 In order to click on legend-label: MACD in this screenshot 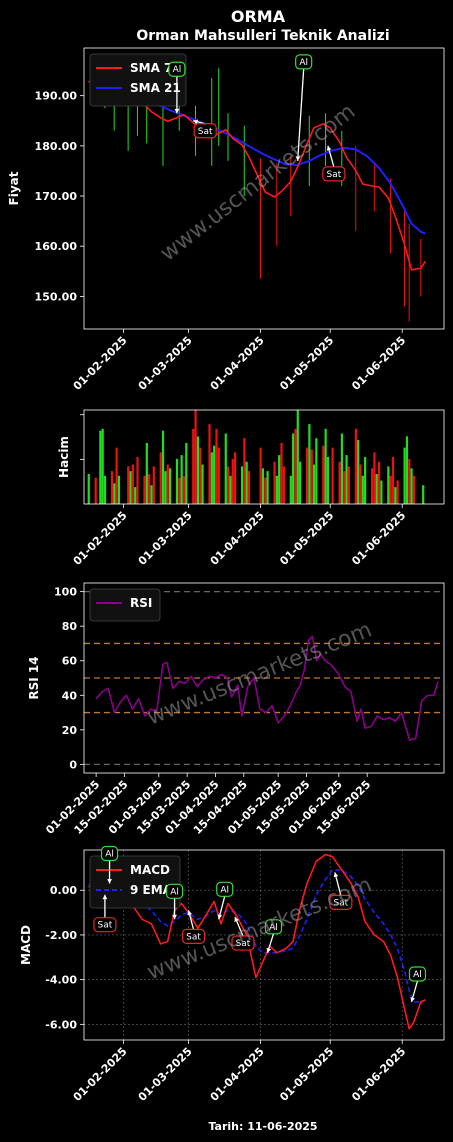, I will do `click(150, 870)`.